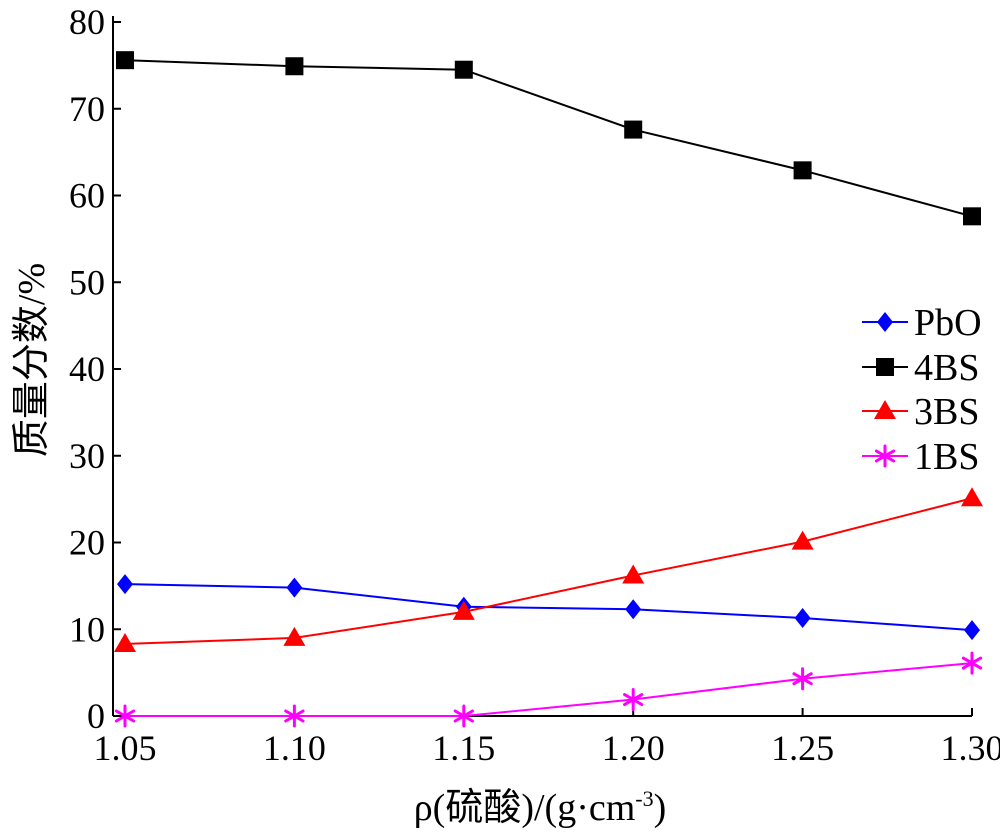  What do you see at coordinates (540, 807) in the screenshot?
I see `x-axis-title: ρ(硫酸)/(g·cm-3)` at bounding box center [540, 807].